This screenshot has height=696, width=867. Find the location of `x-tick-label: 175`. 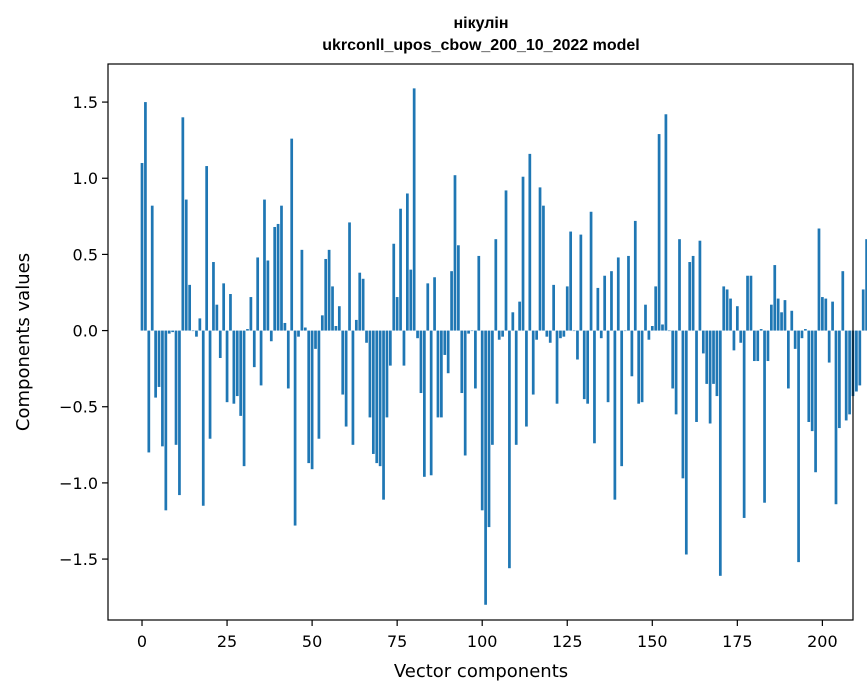

x-tick-label: 175 is located at coordinates (737, 641).